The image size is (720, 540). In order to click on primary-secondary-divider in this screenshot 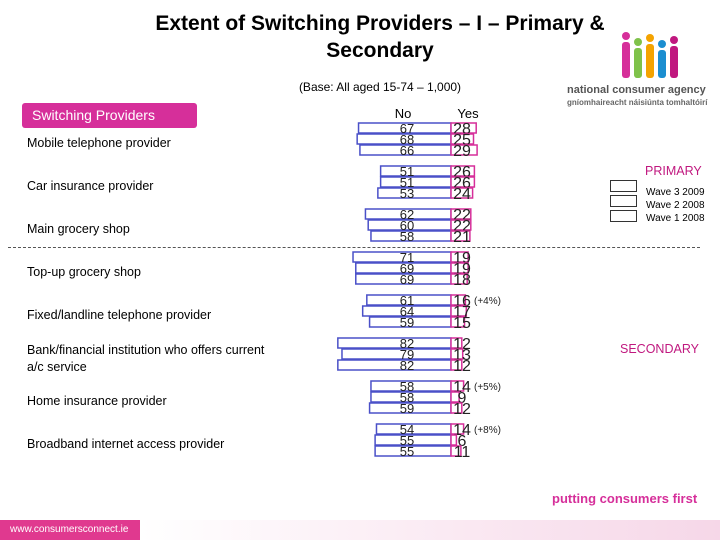, I will do `click(354, 247)`.